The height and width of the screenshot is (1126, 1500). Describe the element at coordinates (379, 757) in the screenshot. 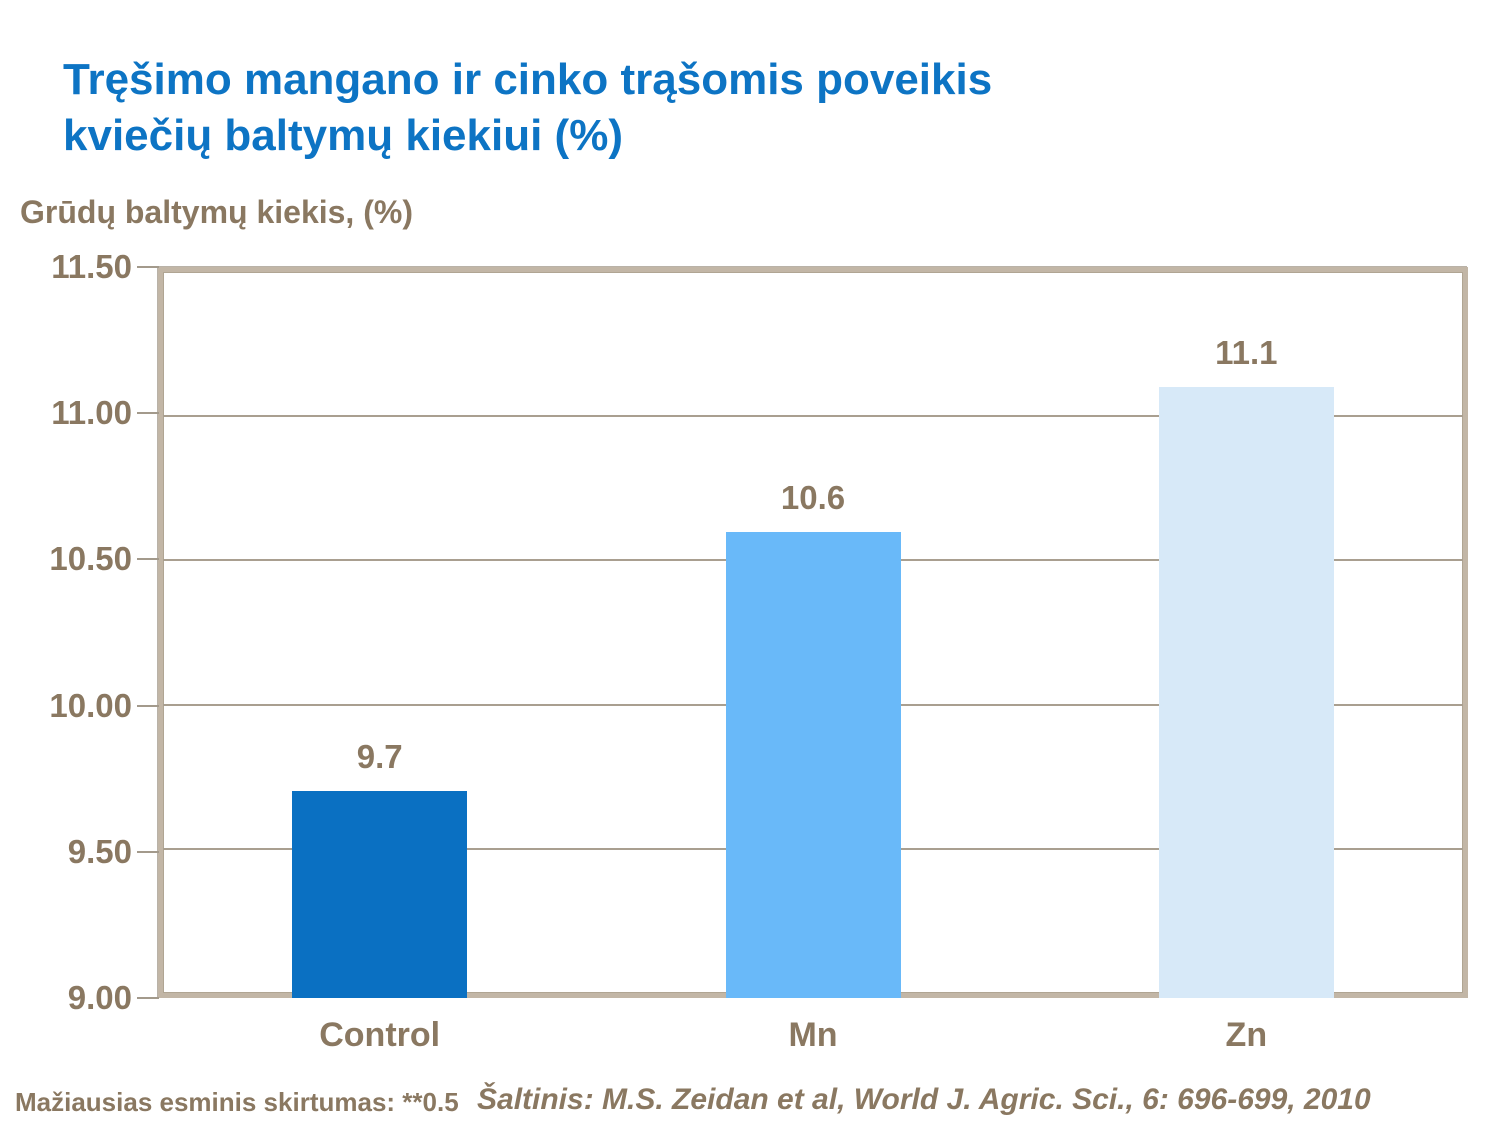

I see `bar-value-label-control: 9.7` at that location.